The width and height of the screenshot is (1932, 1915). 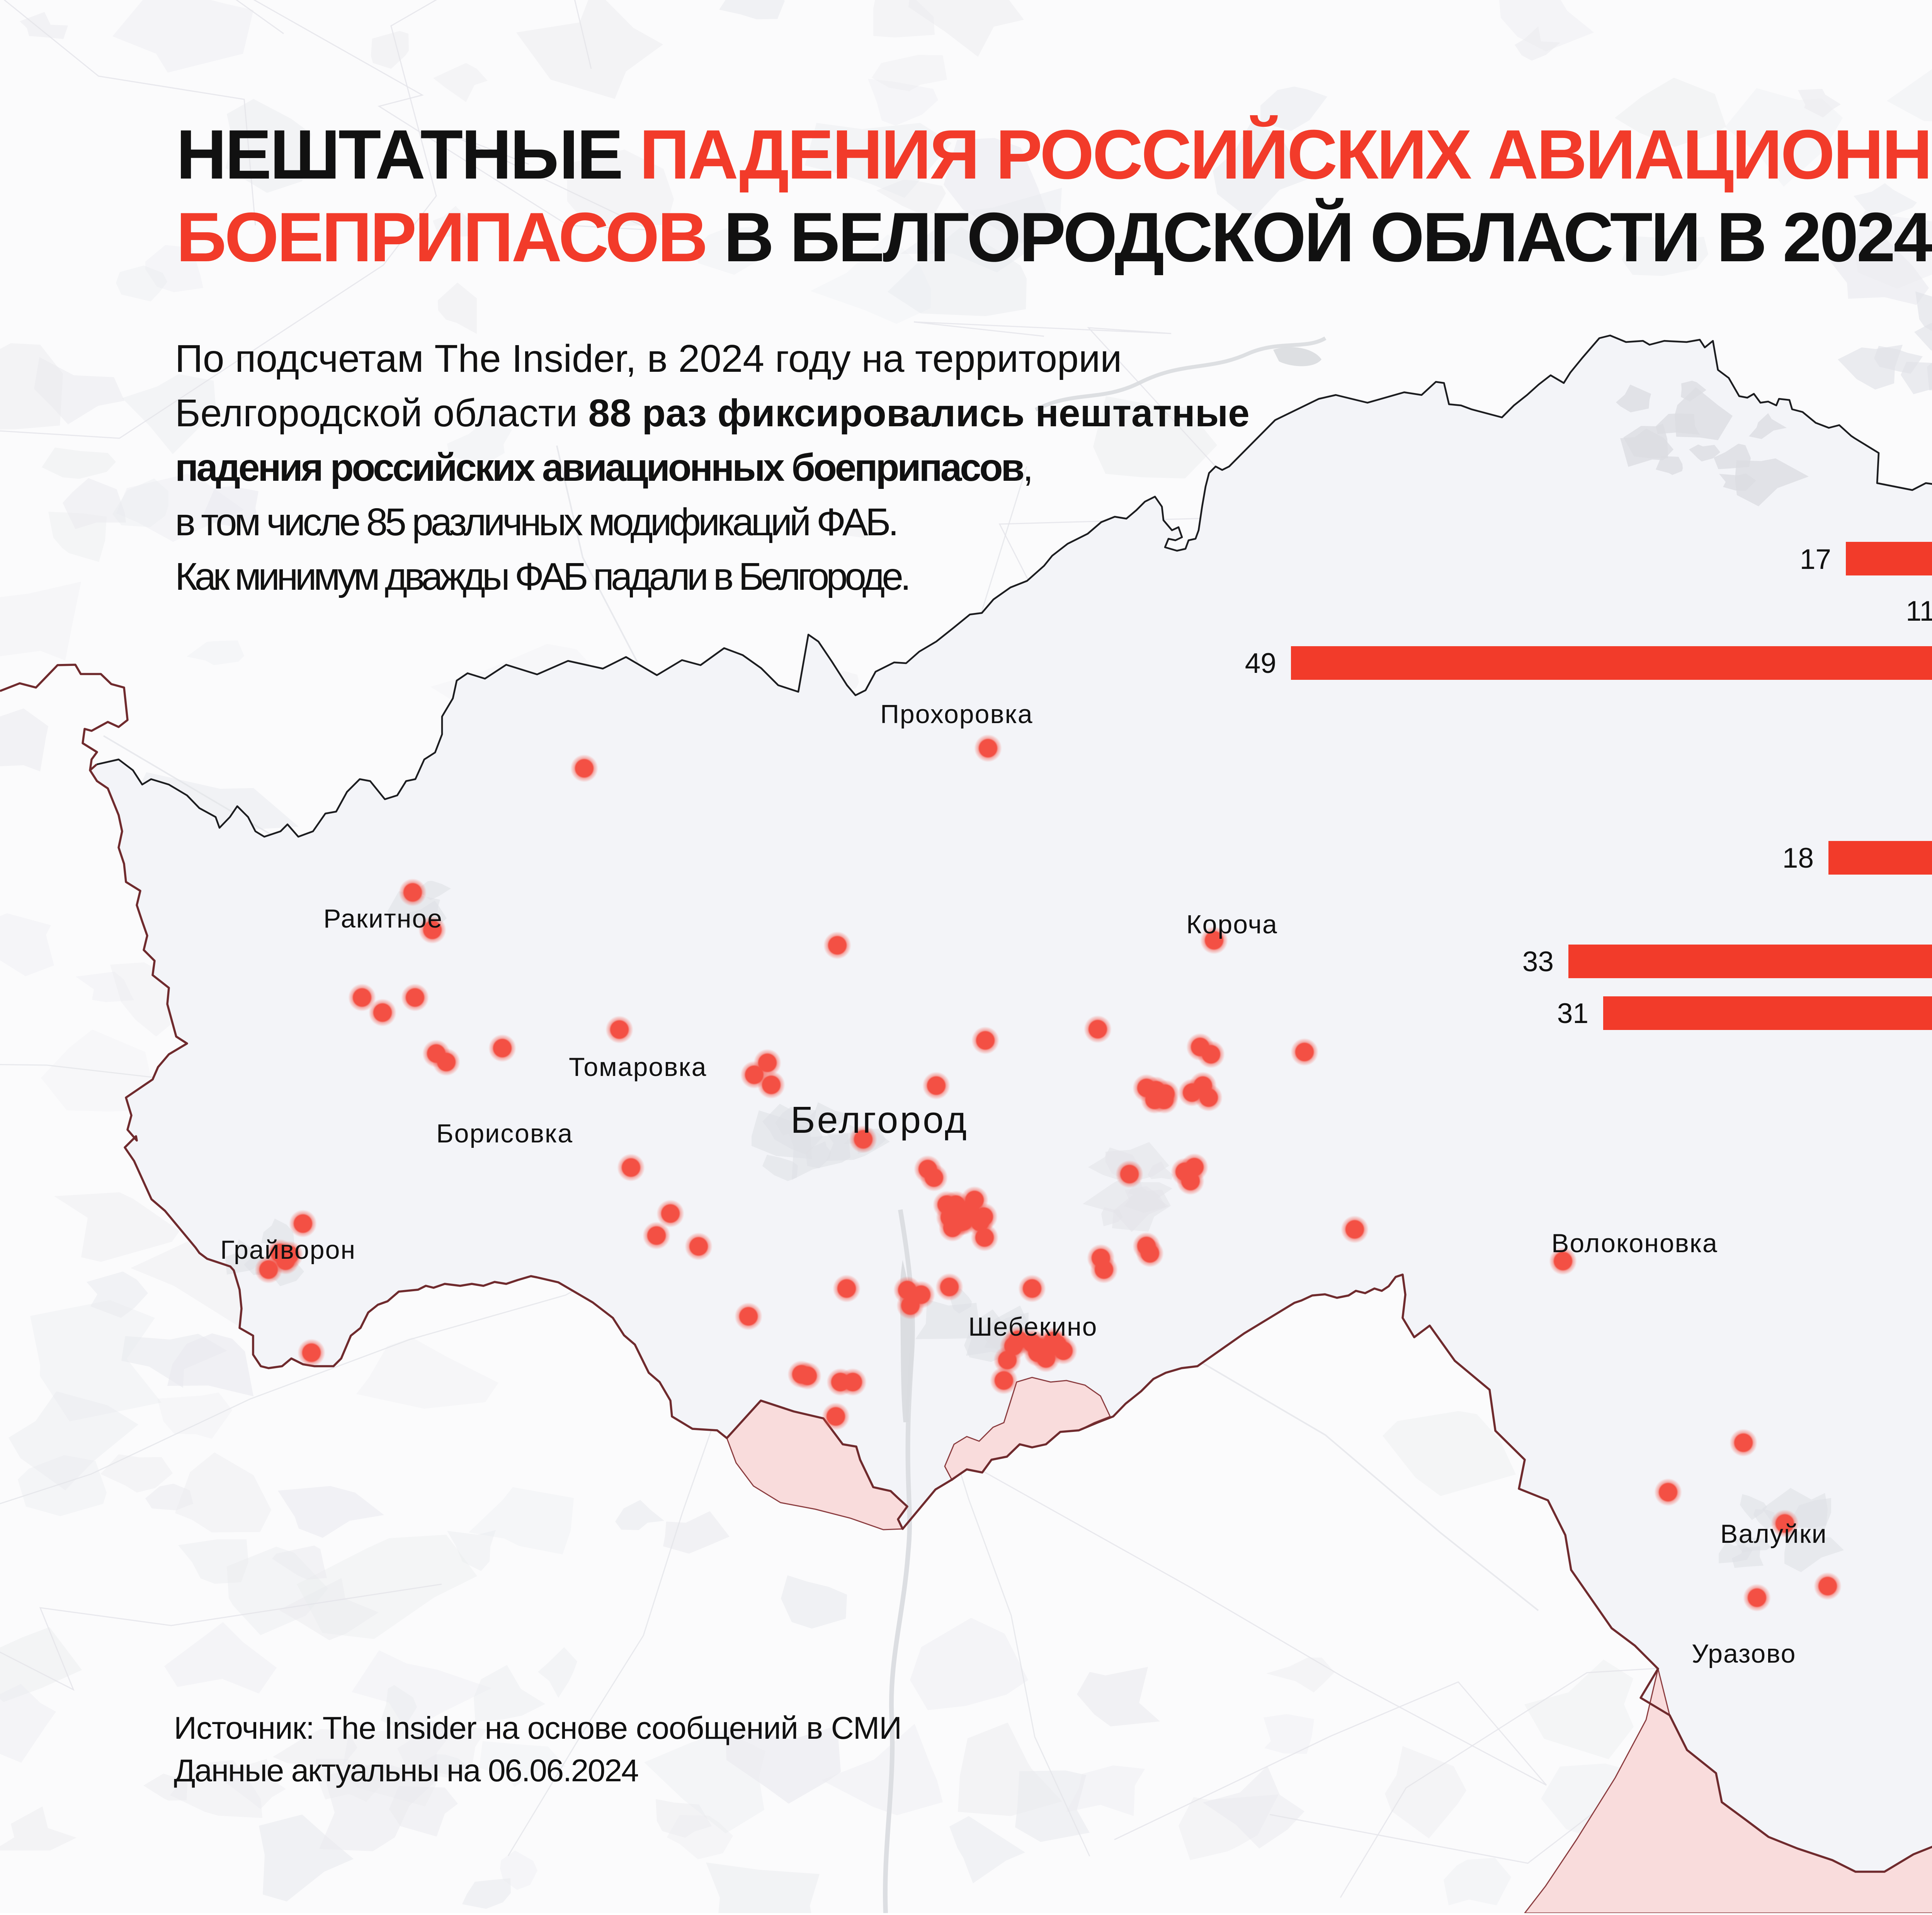 I want to click on svg-text: 18, so click(x=1798, y=858).